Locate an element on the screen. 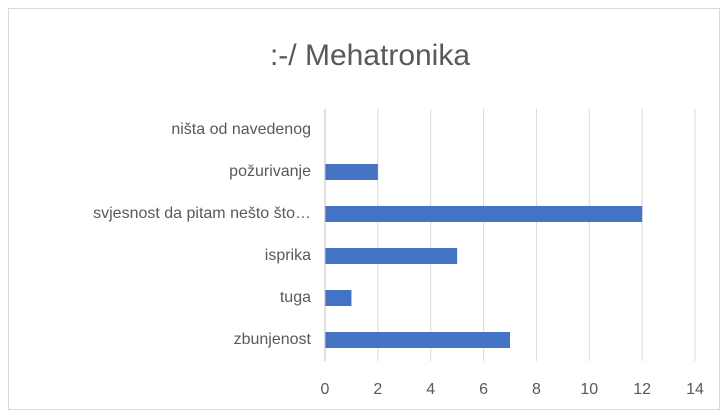 This screenshot has width=728, height=418. x-tick-label: 12 is located at coordinates (642, 389).